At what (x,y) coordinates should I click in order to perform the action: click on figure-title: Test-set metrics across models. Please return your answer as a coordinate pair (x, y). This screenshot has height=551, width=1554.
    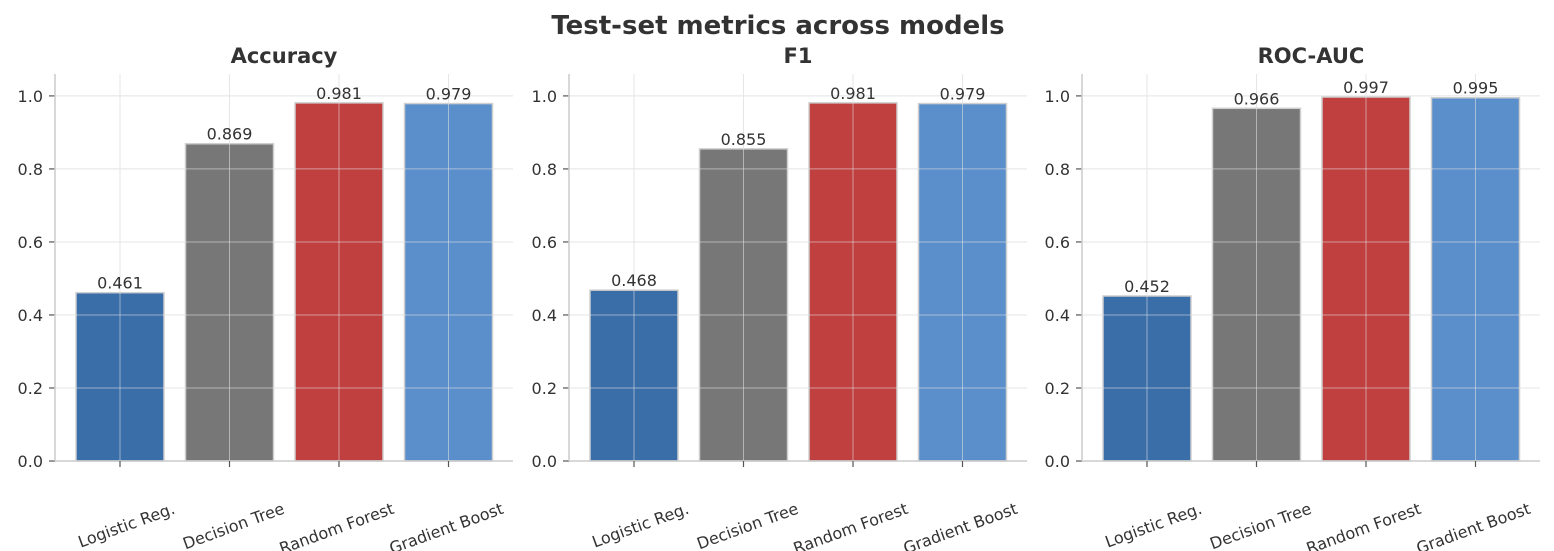
    Looking at the image, I should click on (777, 26).